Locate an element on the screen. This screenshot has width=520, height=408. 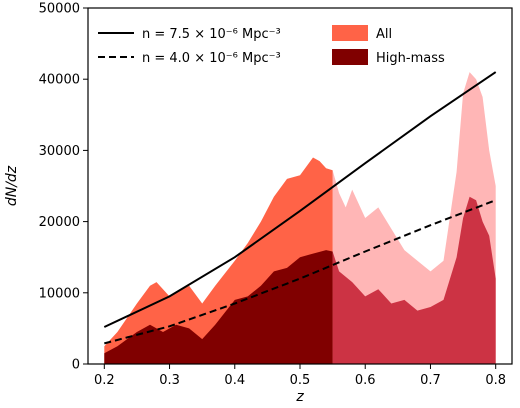
x-tick-label: 0.5 is located at coordinates (300, 380).